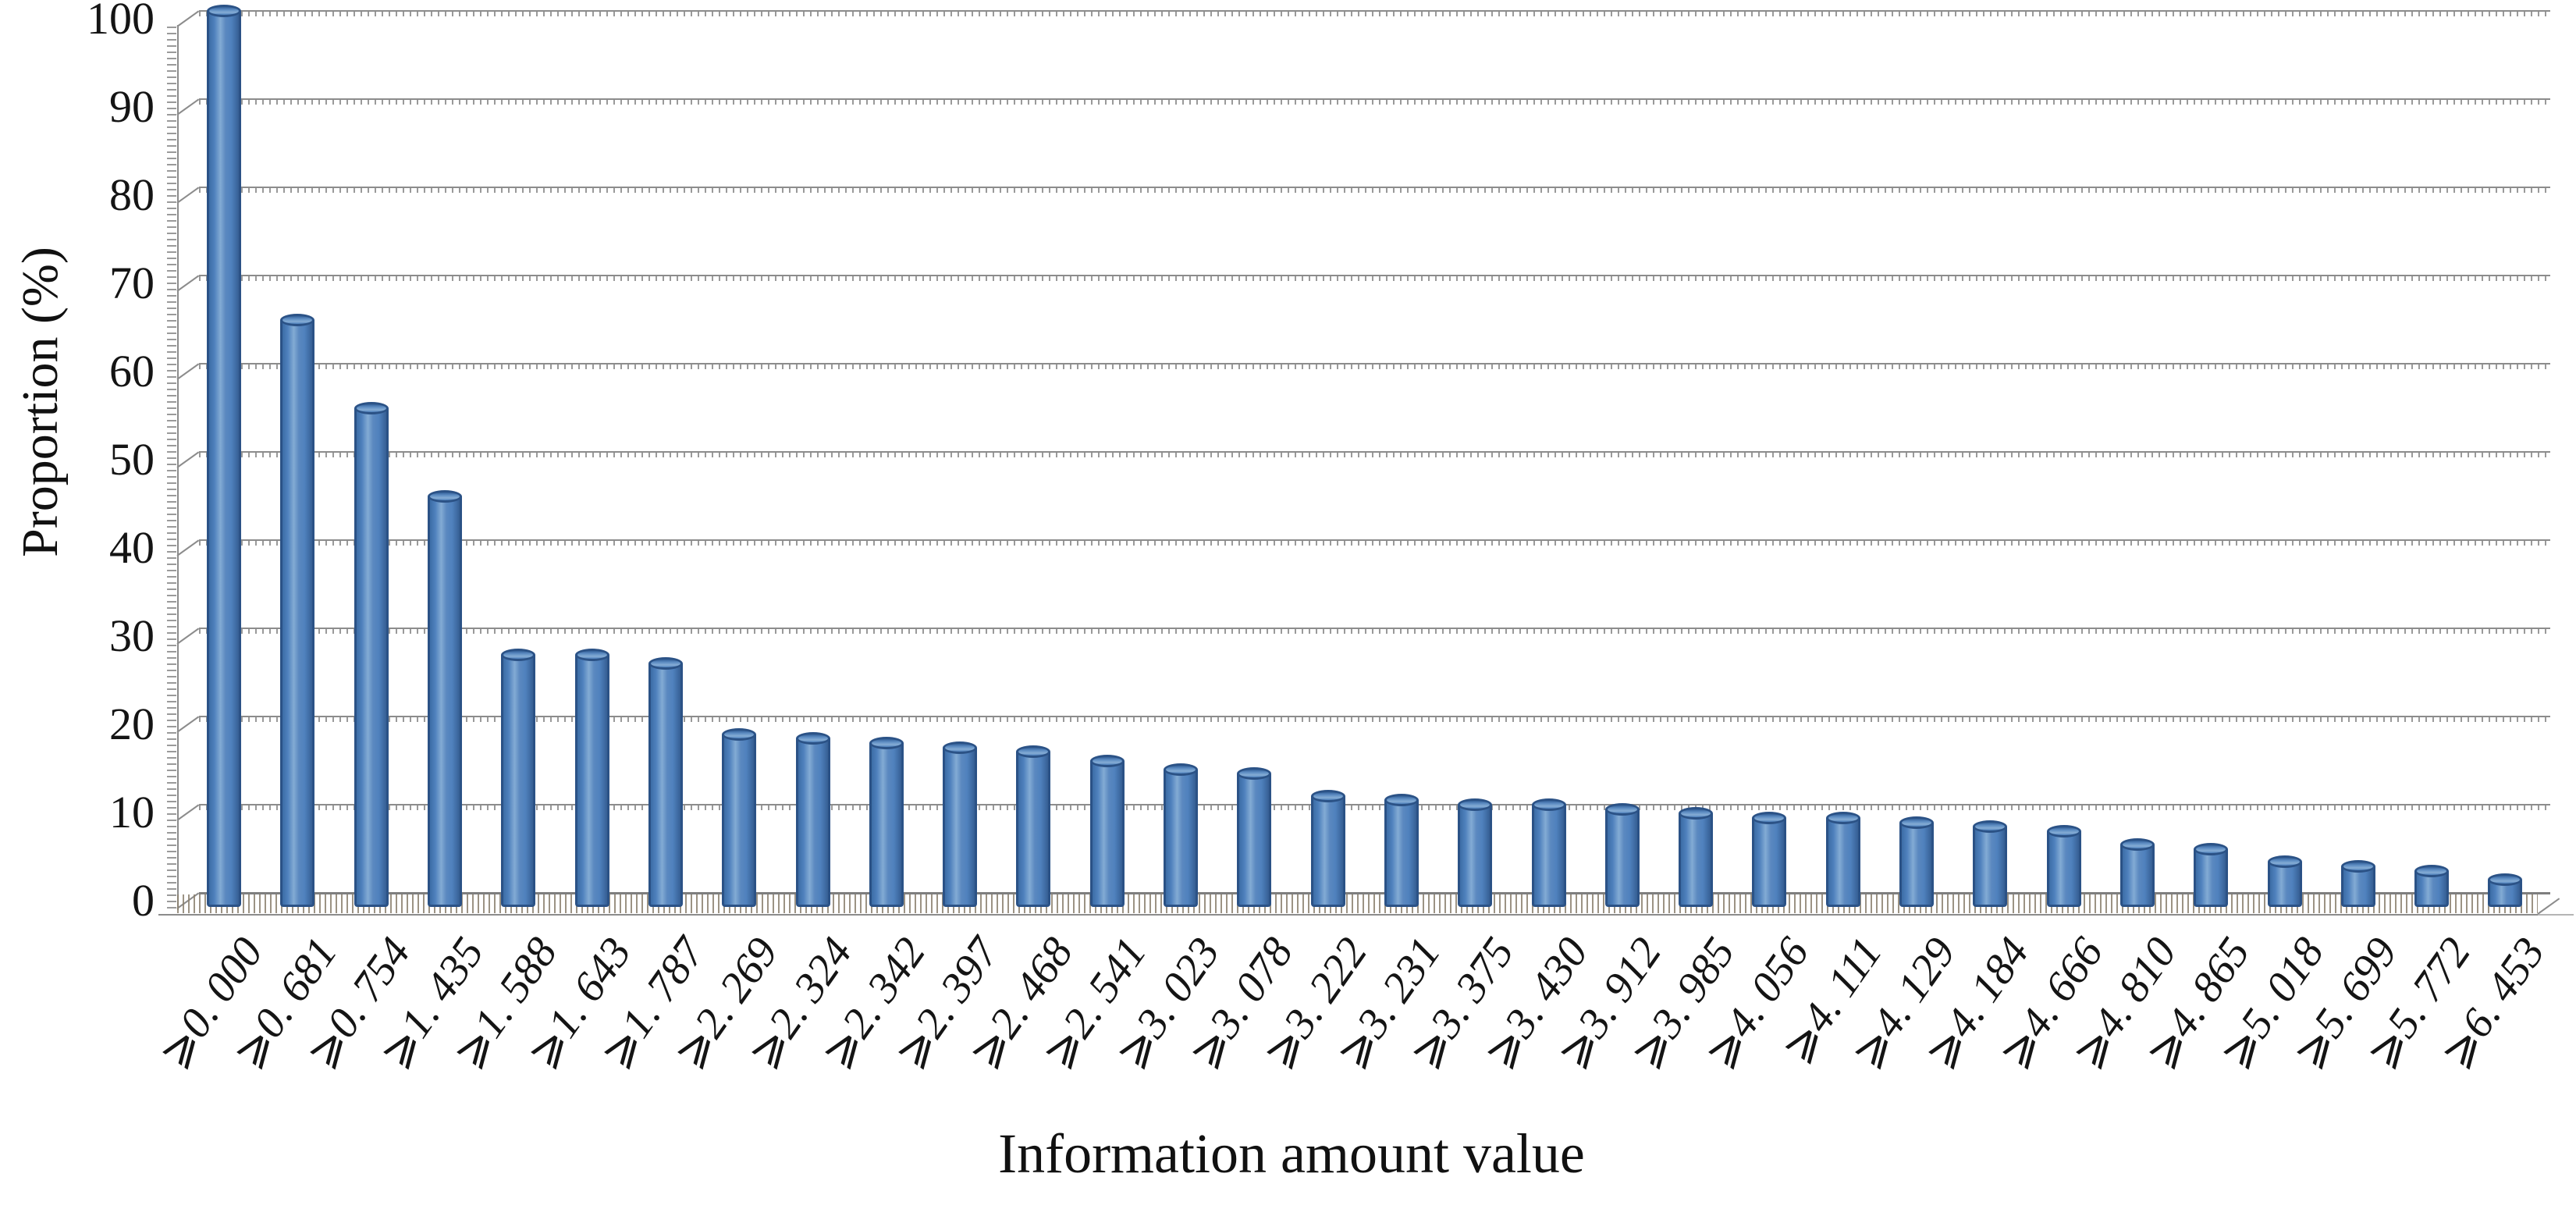 The width and height of the screenshot is (2576, 1209). What do you see at coordinates (132, 547) in the screenshot?
I see `y-tick-label-40: 40` at bounding box center [132, 547].